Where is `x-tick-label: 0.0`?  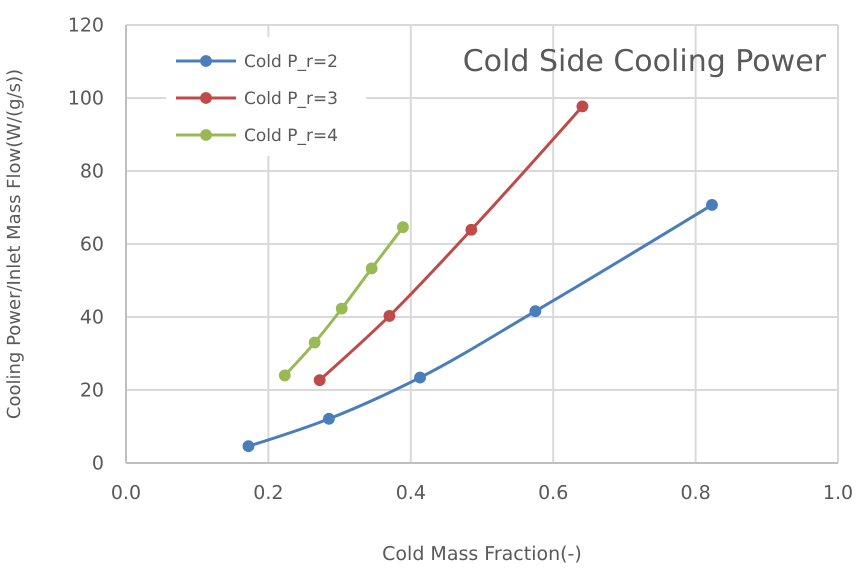
x-tick-label: 0.0 is located at coordinates (126, 493).